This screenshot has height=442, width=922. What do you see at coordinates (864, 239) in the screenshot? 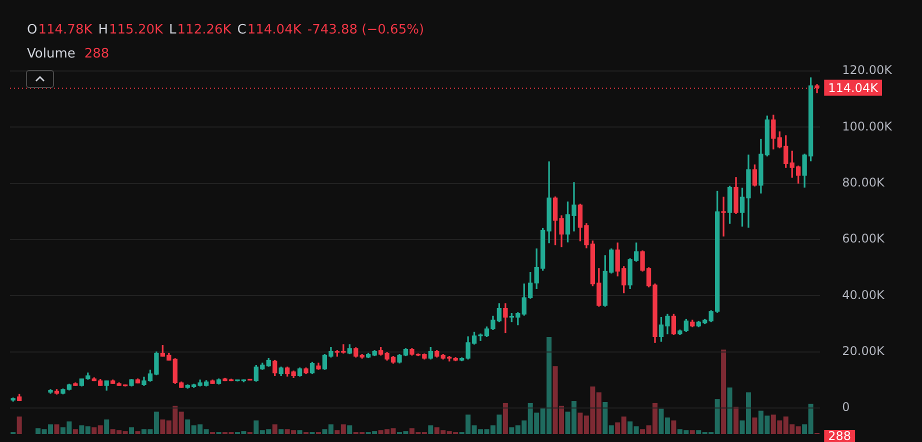
I see `y-tick-label: 60.00K` at bounding box center [864, 239].